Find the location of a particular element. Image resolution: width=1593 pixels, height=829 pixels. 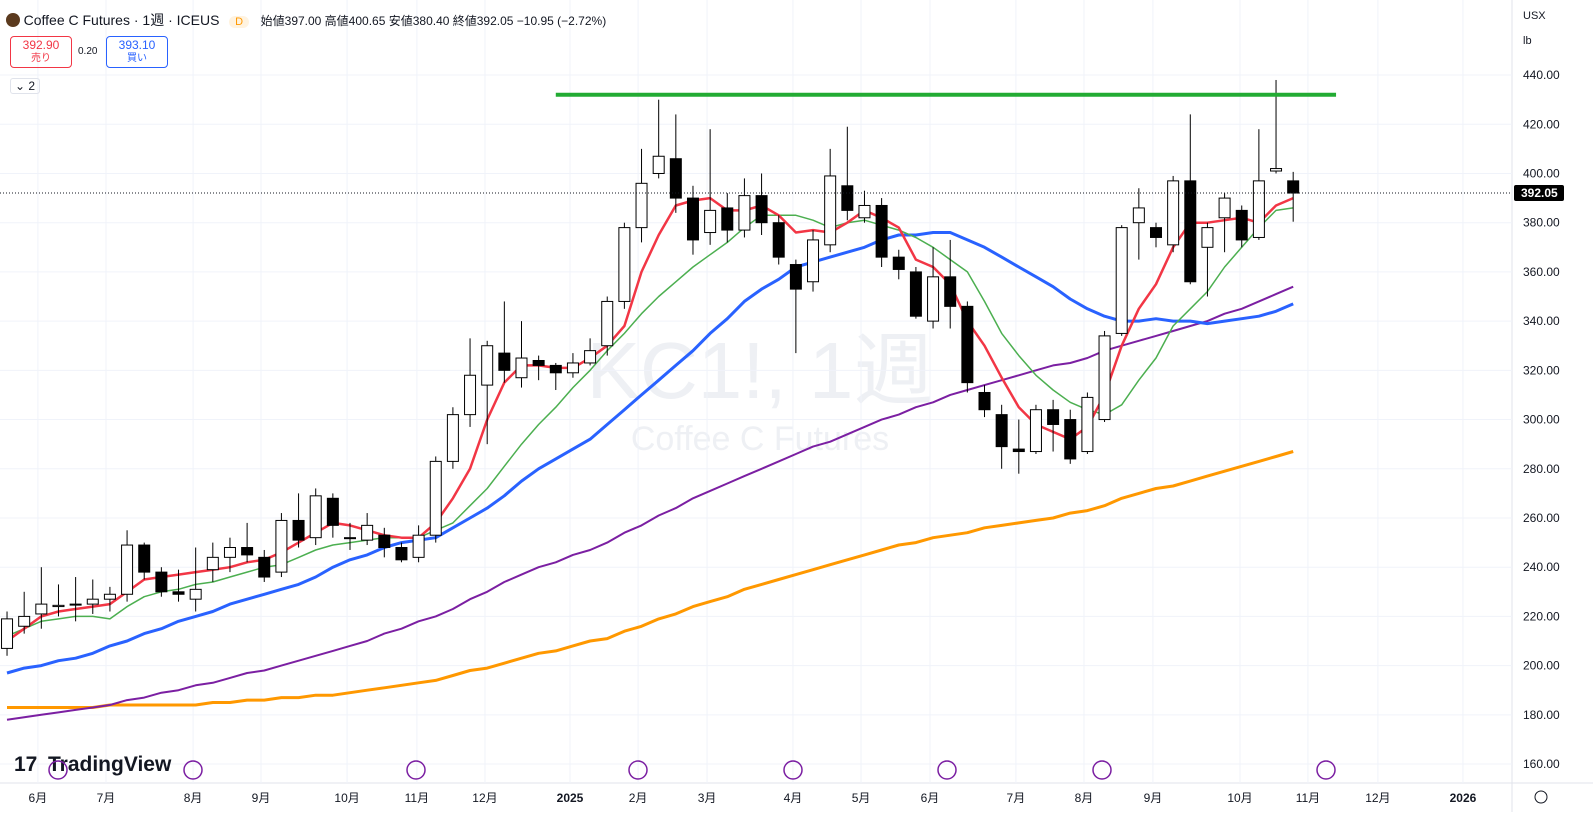

x-tick-label: 10月 is located at coordinates (1239, 798).